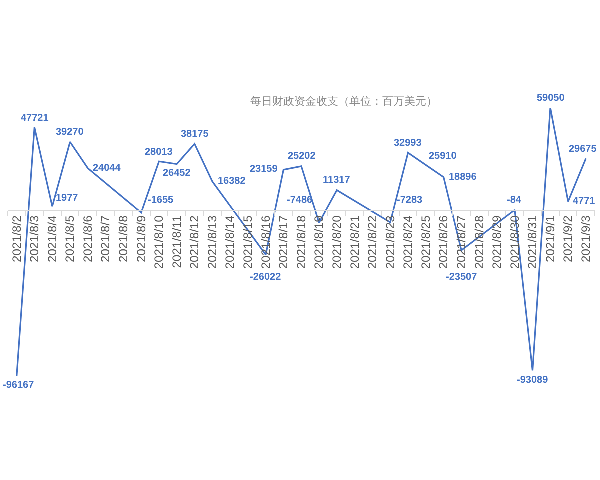 The width and height of the screenshot is (600, 480). Describe the element at coordinates (463, 177) in the screenshot. I see `data-label: 18896` at that location.